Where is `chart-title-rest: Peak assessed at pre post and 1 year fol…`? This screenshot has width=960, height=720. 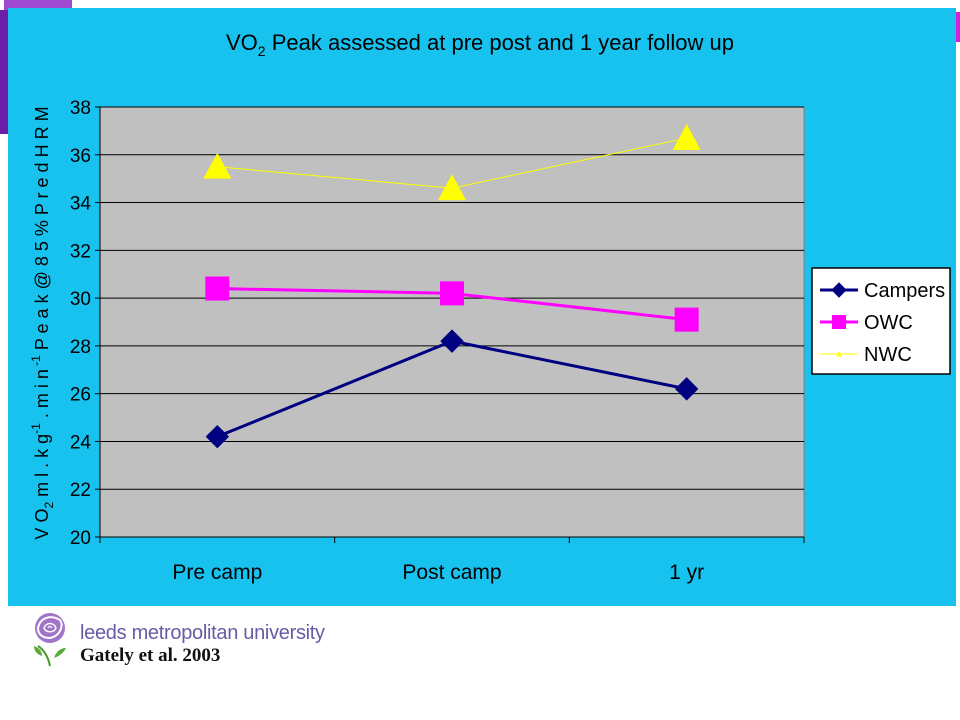 chart-title-rest: Peak assessed at pre post and 1 year fol… is located at coordinates (500, 42).